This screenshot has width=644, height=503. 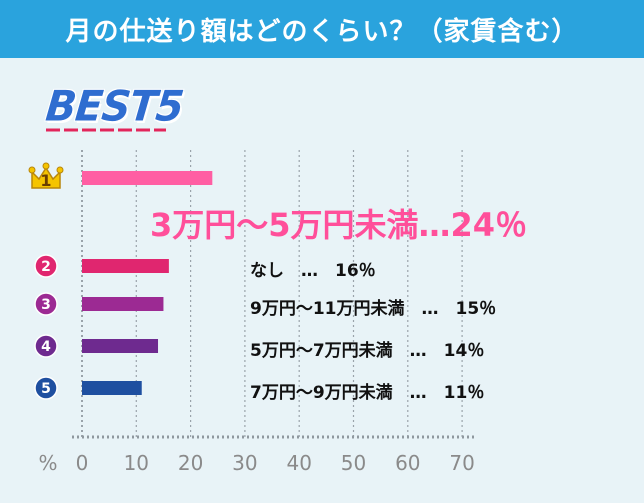 What do you see at coordinates (244, 463) in the screenshot?
I see `x-tick-label: 30` at bounding box center [244, 463].